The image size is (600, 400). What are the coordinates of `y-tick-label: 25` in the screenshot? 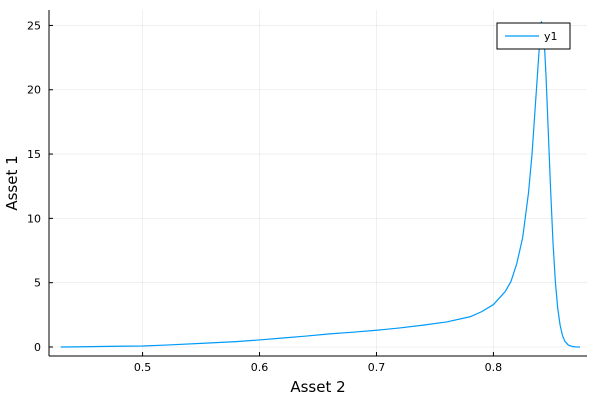 It's located at (34, 25).